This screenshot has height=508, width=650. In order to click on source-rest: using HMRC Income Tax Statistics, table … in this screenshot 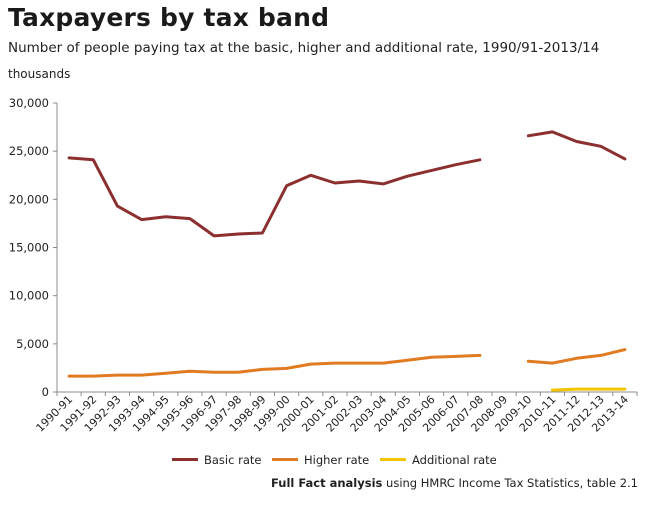, I will do `click(510, 483)`.